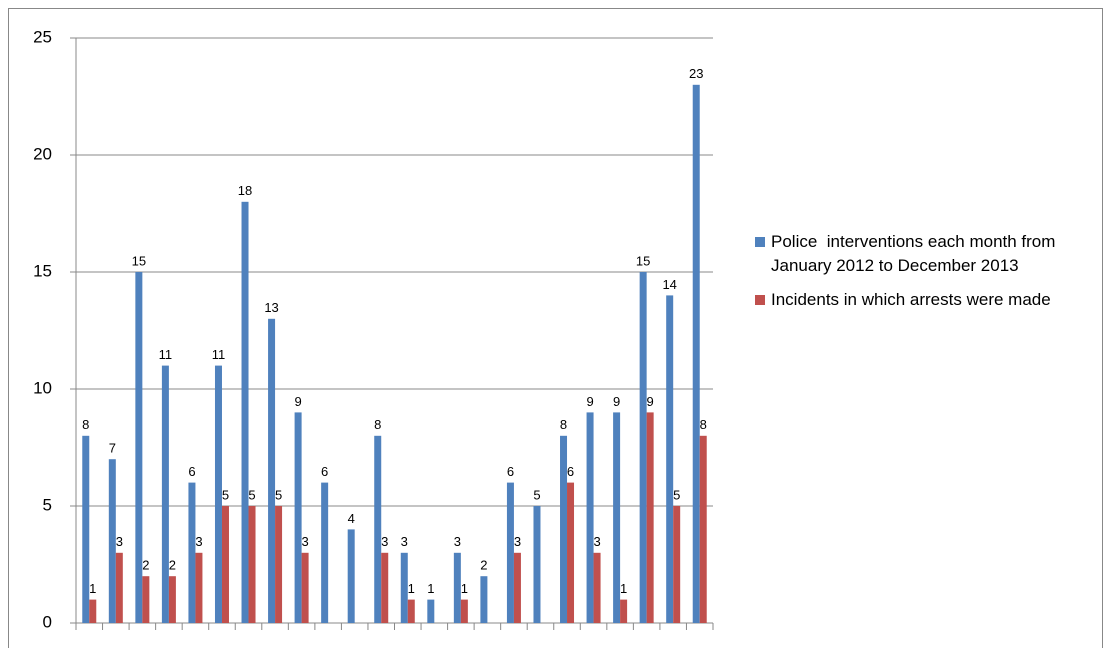  What do you see at coordinates (47, 621) in the screenshot?
I see `y-tick-label: 0` at bounding box center [47, 621].